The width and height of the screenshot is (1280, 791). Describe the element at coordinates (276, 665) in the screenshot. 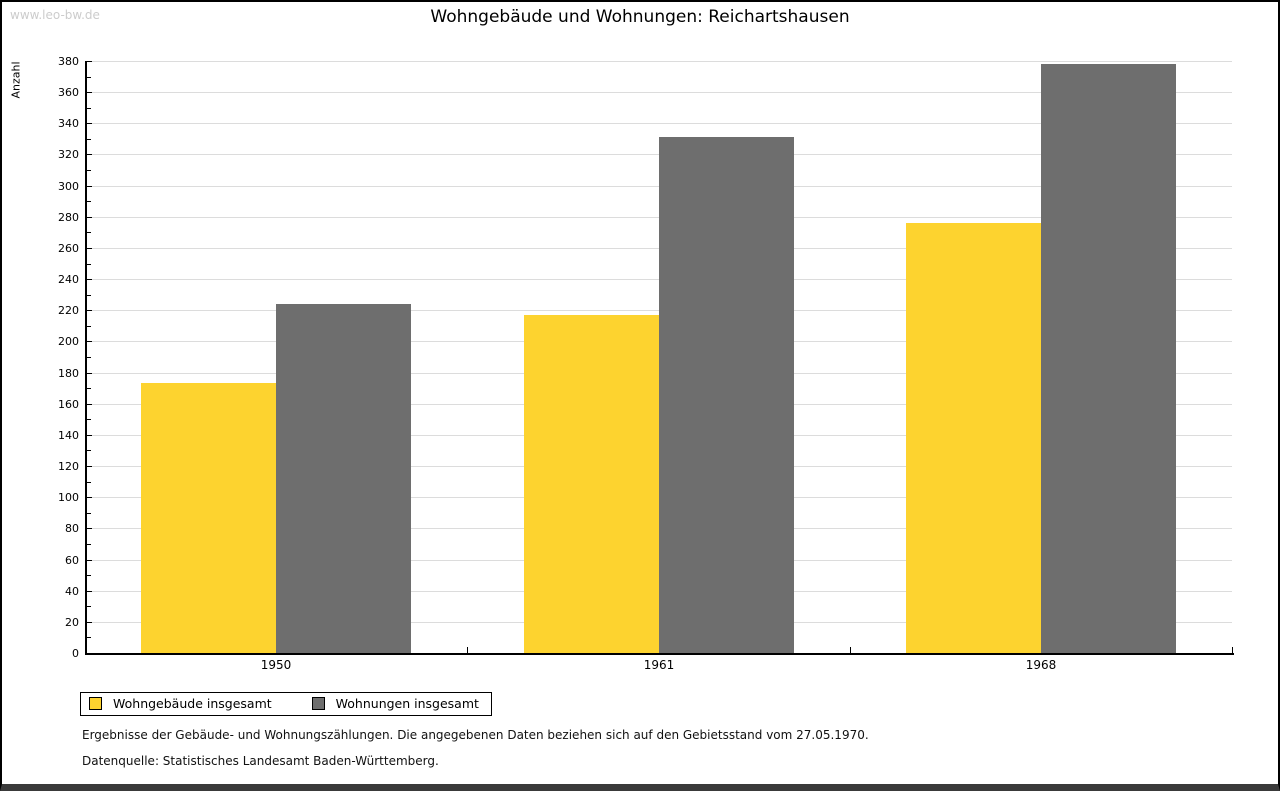

I see `x-tick-label: 1950` at that location.